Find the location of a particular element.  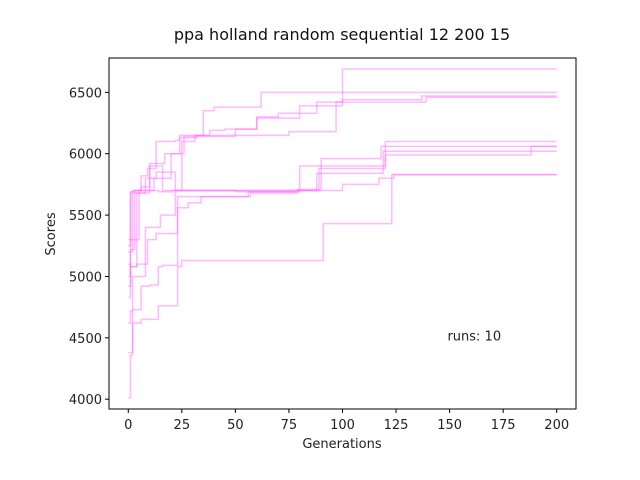

y-tick-label: 6500 is located at coordinates (85, 93).